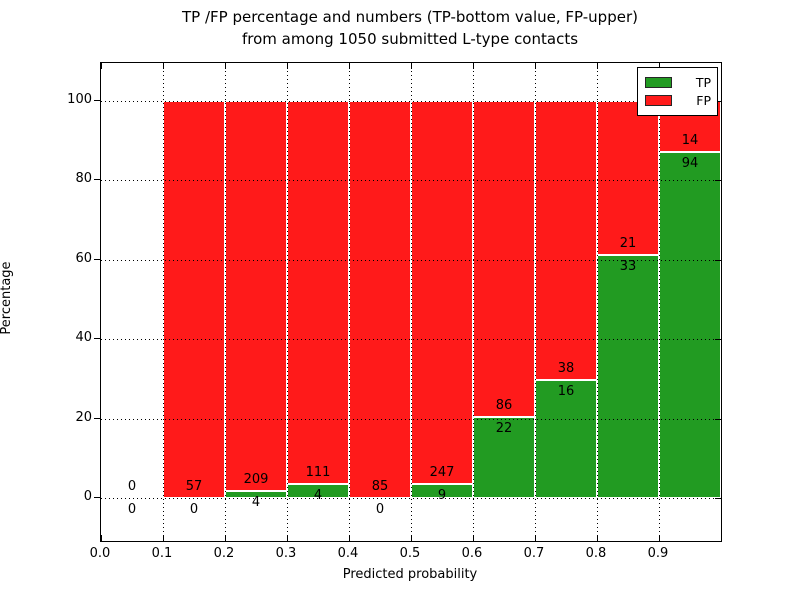  Describe the element at coordinates (348, 553) in the screenshot. I see `x-tick-label: 0.4` at that location.